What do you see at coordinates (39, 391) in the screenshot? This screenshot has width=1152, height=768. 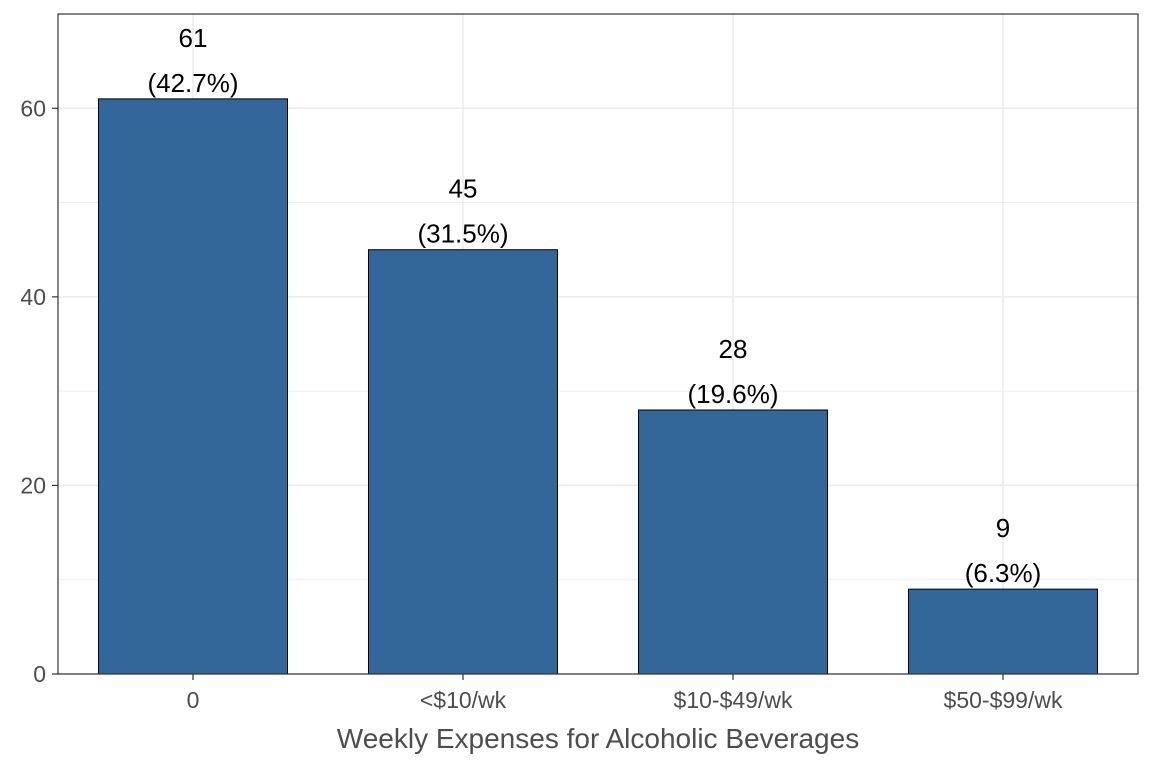 I see `y-axis: 0 20 40 60` at bounding box center [39, 391].